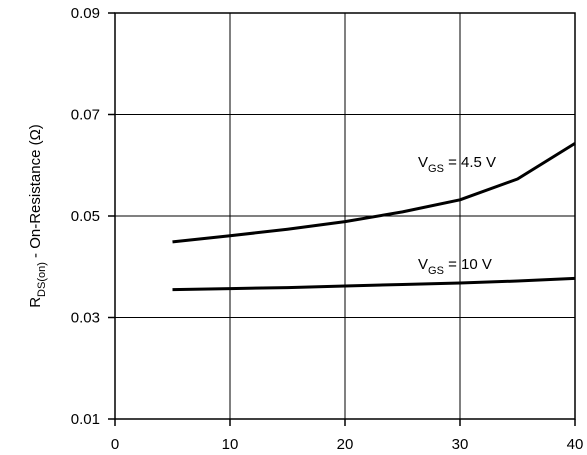 The width and height of the screenshot is (587, 455). Describe the element at coordinates (85, 216) in the screenshot. I see `y-tick-label: 0.05` at that location.